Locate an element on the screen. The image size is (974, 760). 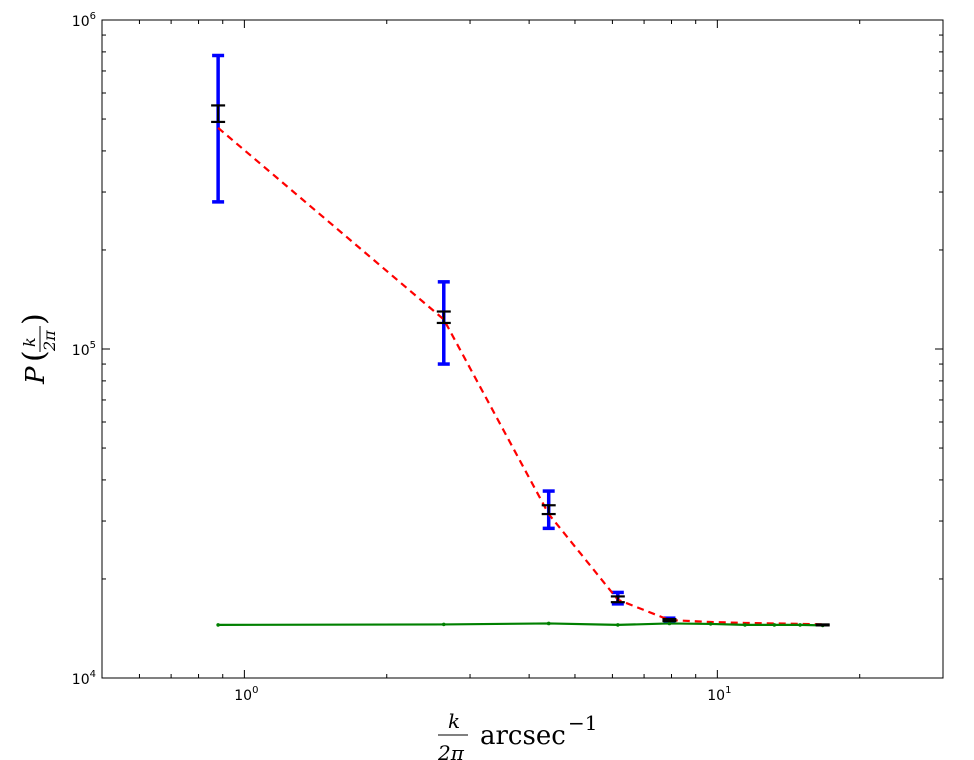
x-tick-label: 10¹ is located at coordinates (719, 694).